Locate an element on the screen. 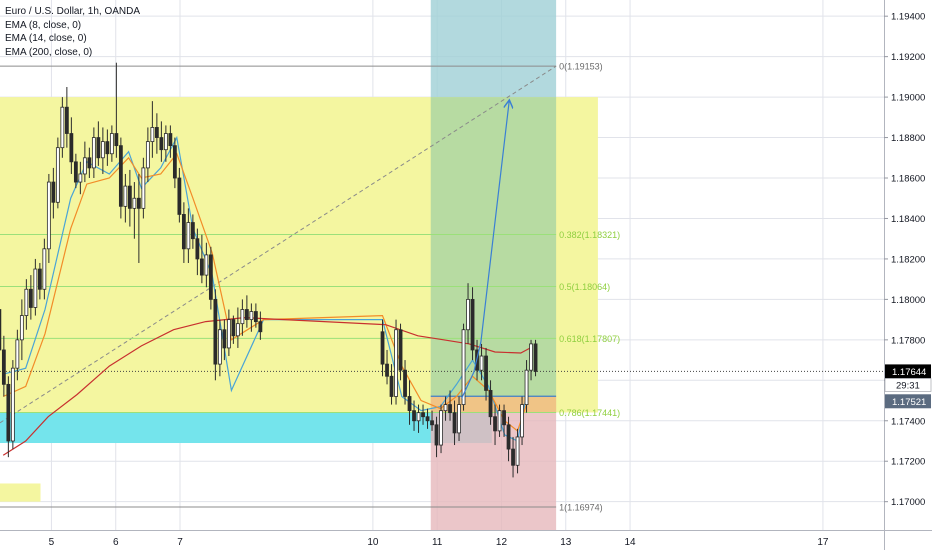 The height and width of the screenshot is (550, 932). x-tick-label: 10 is located at coordinates (373, 542).